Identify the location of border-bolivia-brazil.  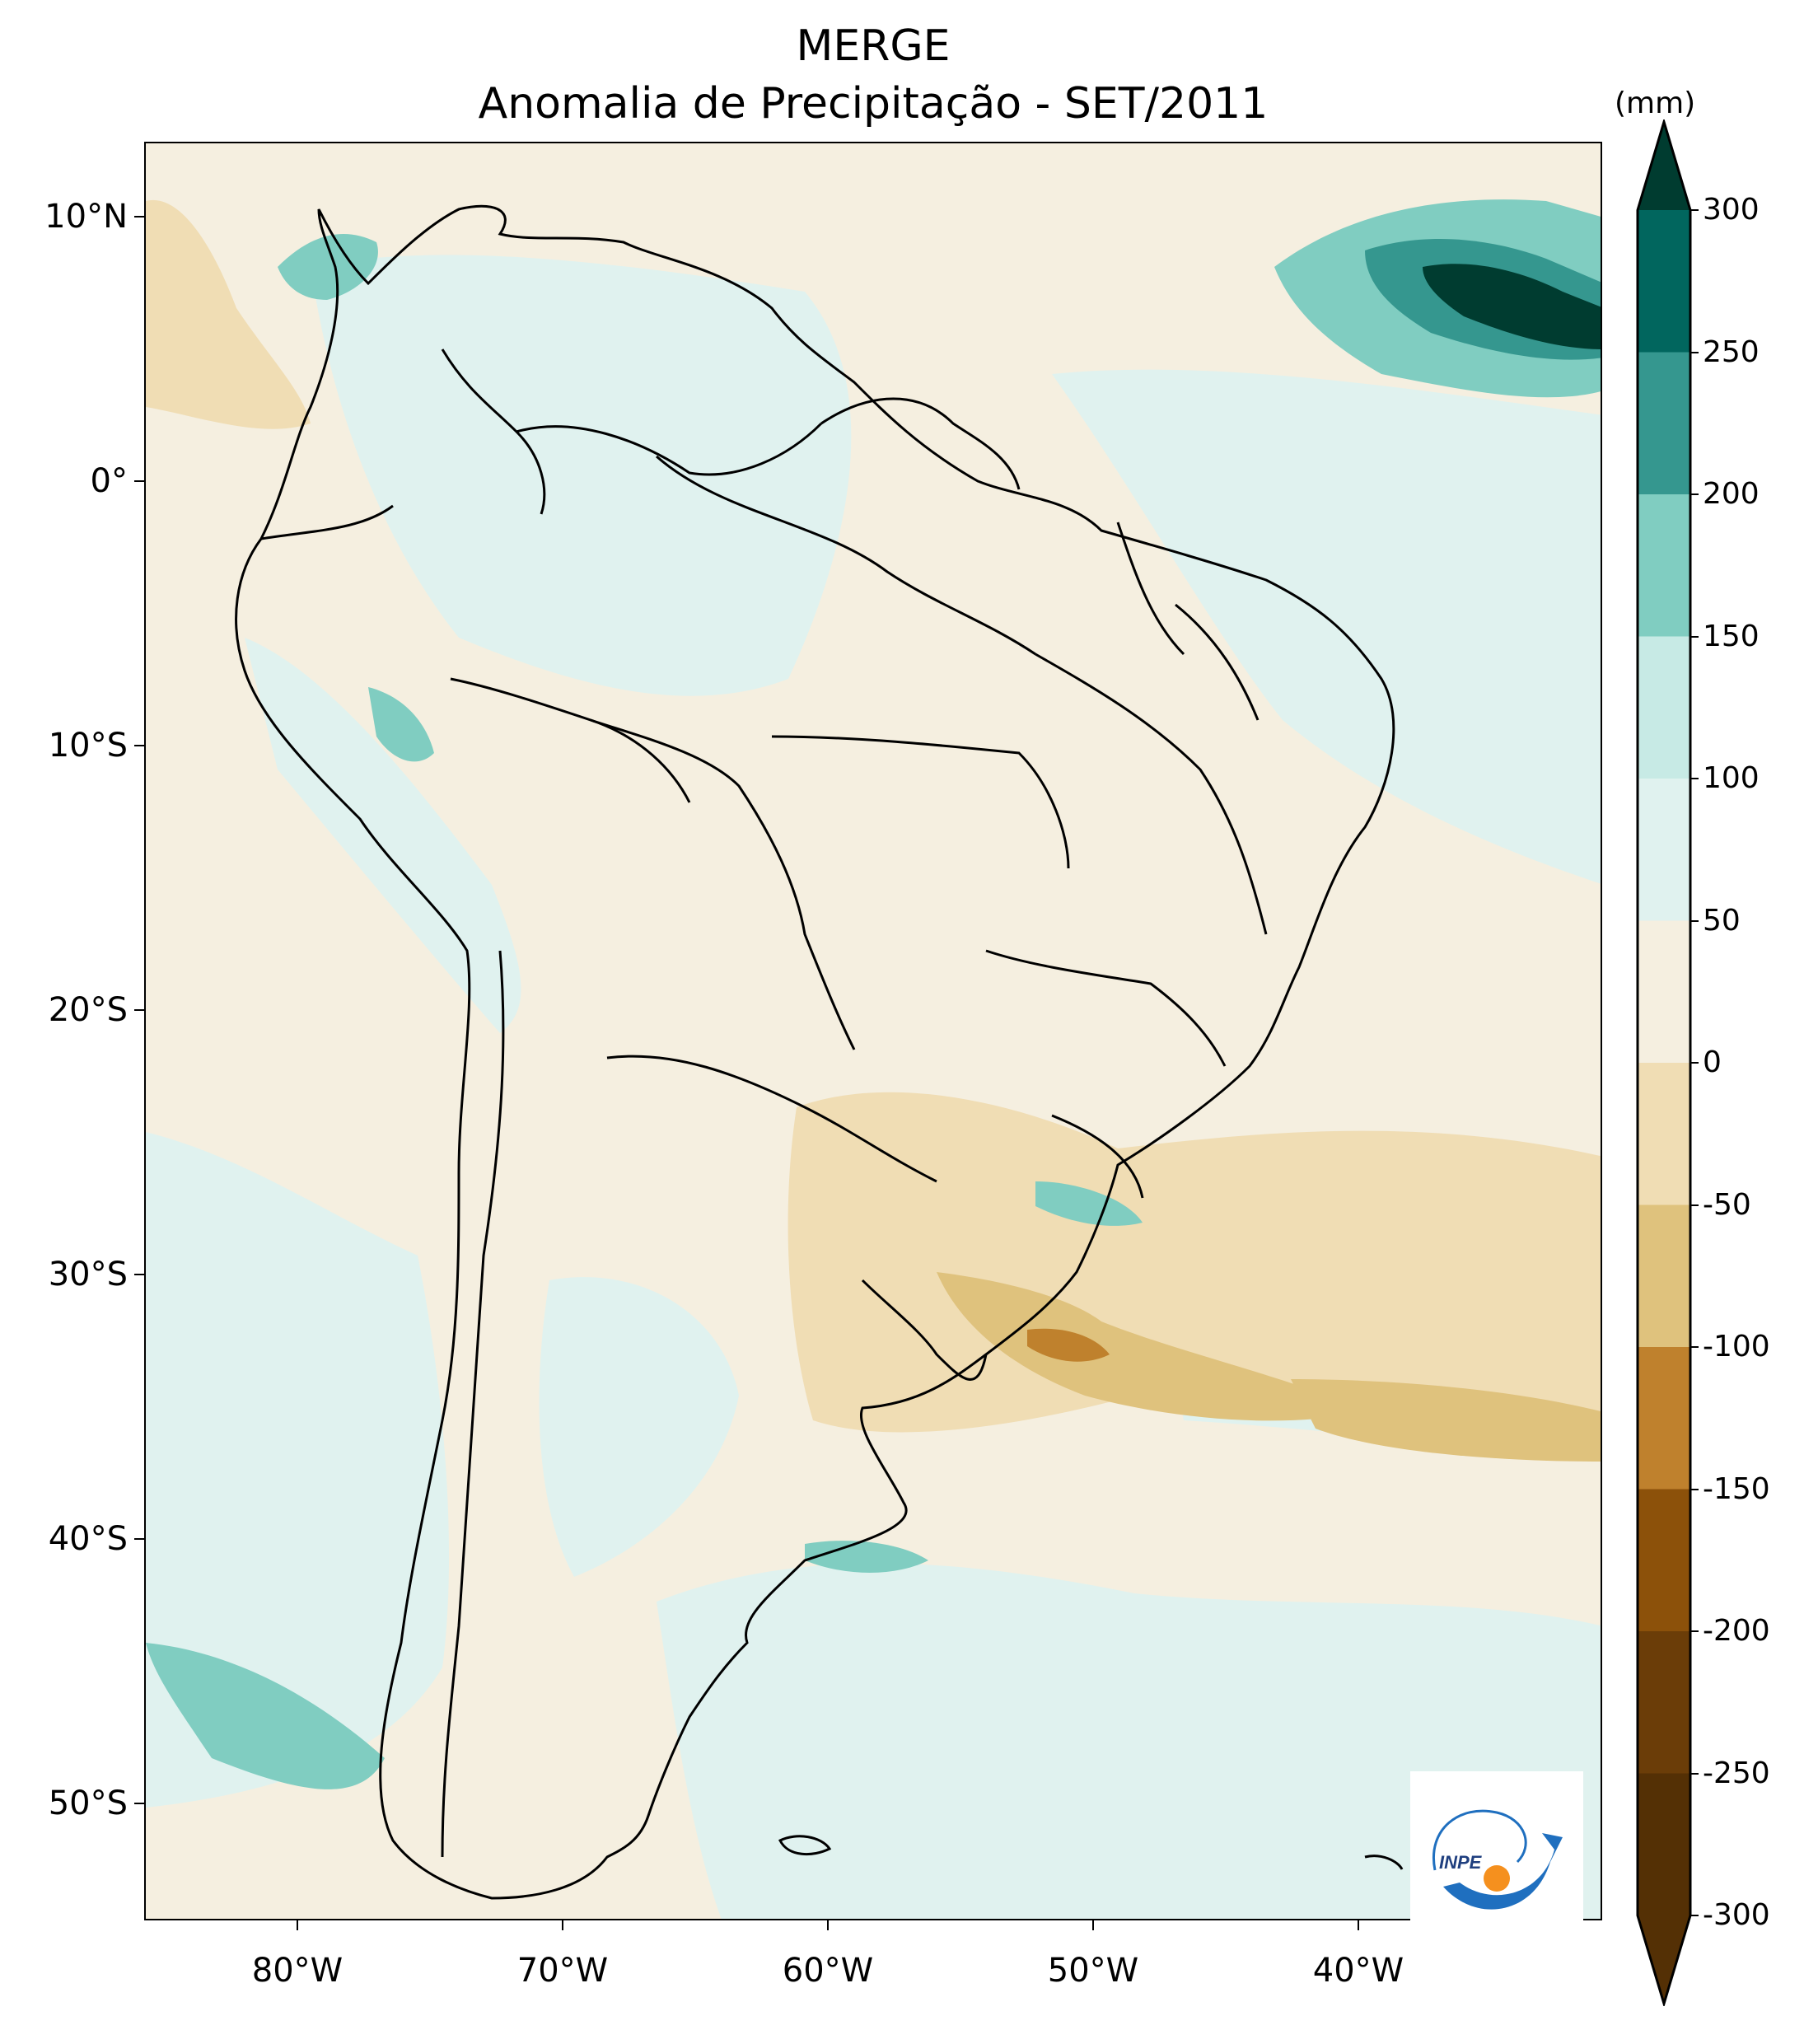
(723, 884).